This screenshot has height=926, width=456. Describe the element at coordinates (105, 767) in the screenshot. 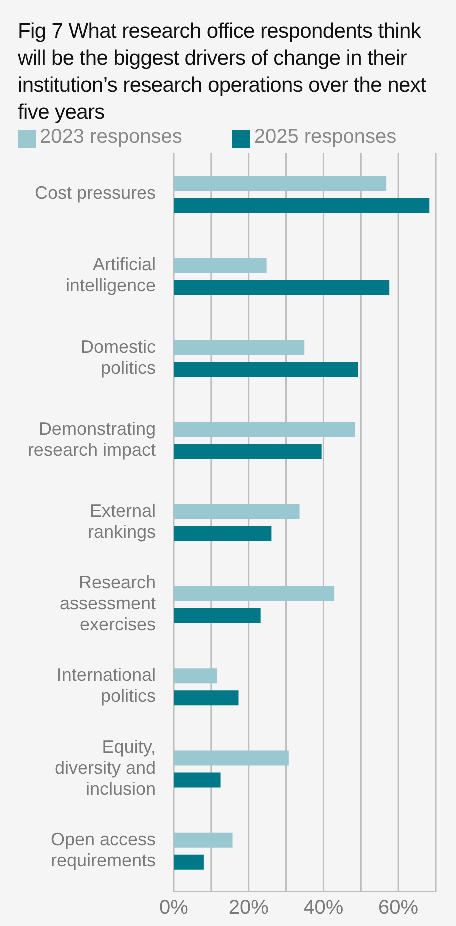

I see `y-tick-label: Equity, diversity and inclusion` at that location.